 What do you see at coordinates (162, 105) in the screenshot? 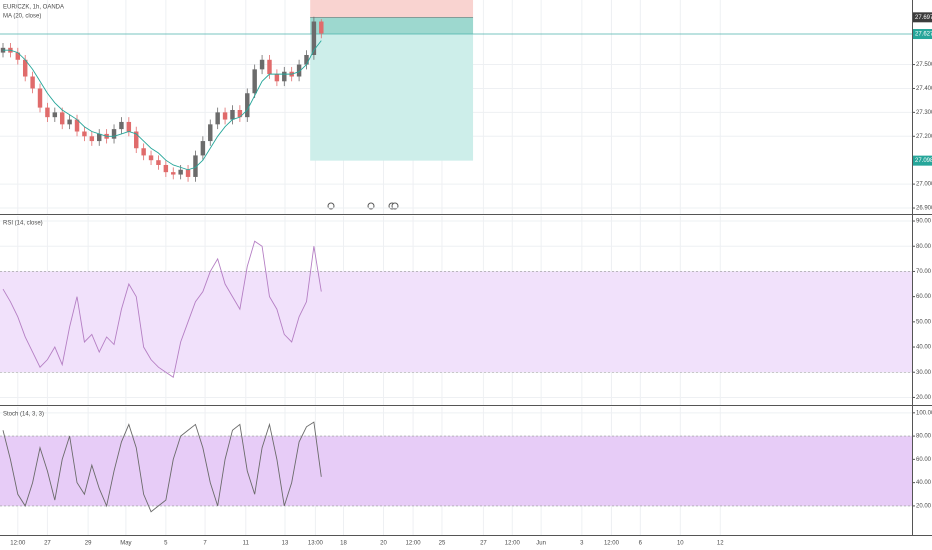
I see `ma-line` at bounding box center [162, 105].